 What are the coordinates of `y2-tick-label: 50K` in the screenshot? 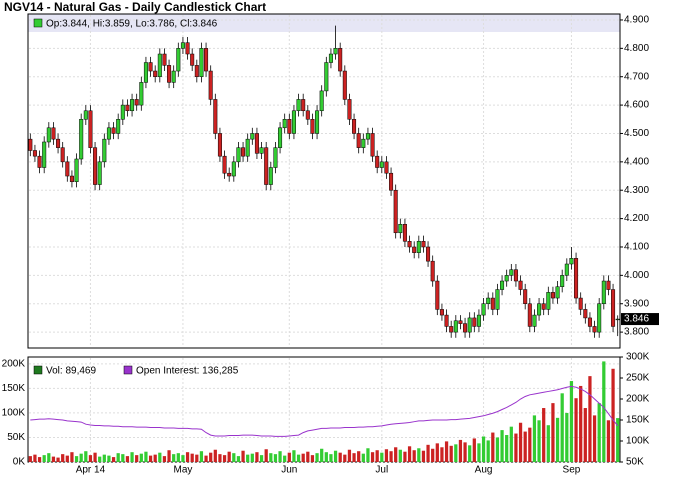 It's located at (635, 462).